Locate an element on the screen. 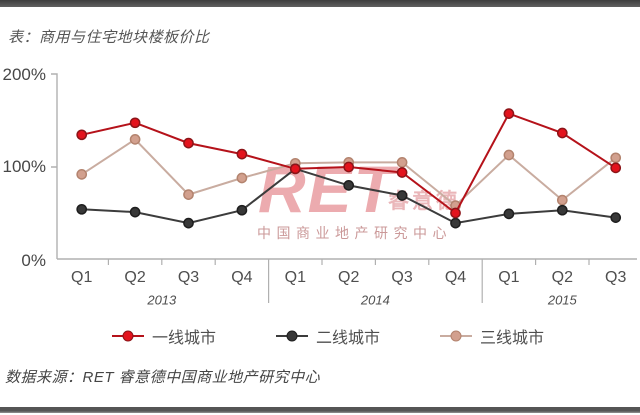 This screenshot has width=640, height=415. data-point-tier1-2014-Q2 is located at coordinates (349, 167).